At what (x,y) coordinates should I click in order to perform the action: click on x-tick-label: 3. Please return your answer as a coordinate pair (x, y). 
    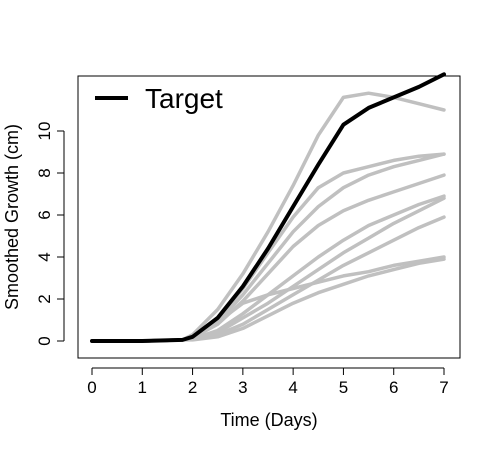
    Looking at the image, I should click on (242, 387).